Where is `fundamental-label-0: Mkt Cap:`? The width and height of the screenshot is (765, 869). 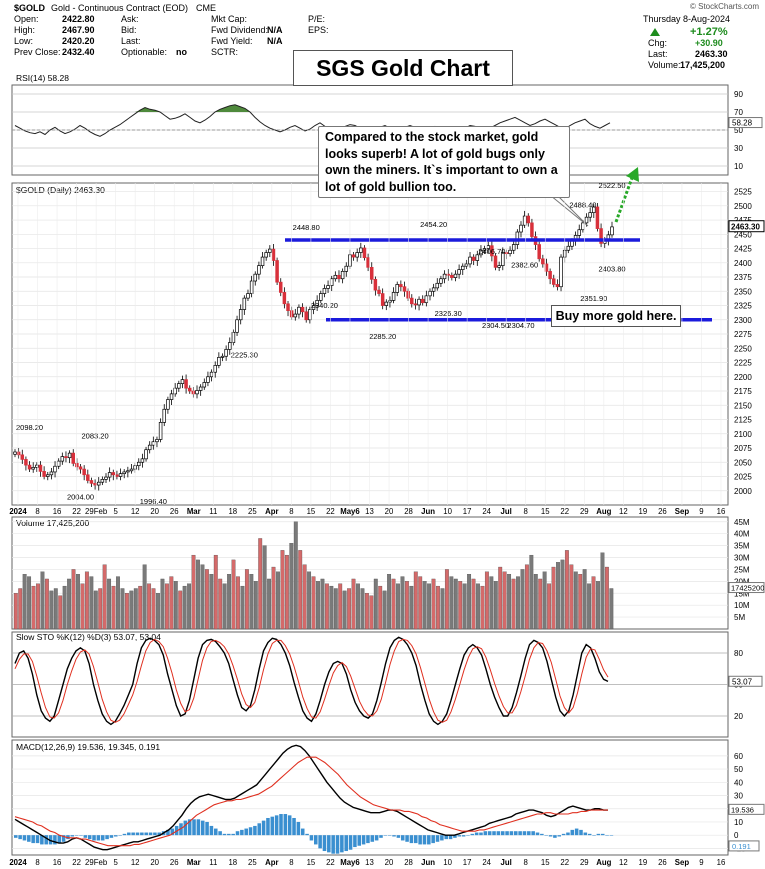 fundamental-label-0: Mkt Cap: is located at coordinates (229, 19).